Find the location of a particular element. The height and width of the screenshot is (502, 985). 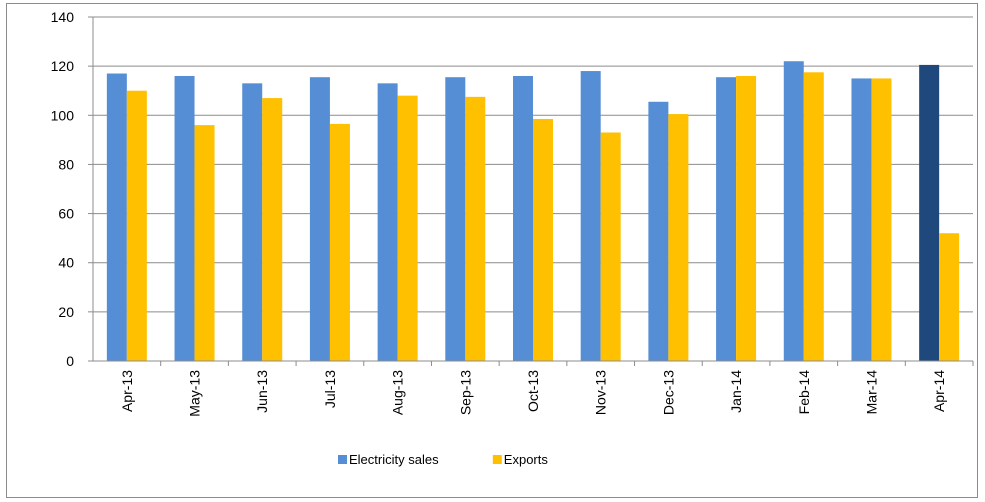

x-tick-label: Jul-13 is located at coordinates (330, 389).